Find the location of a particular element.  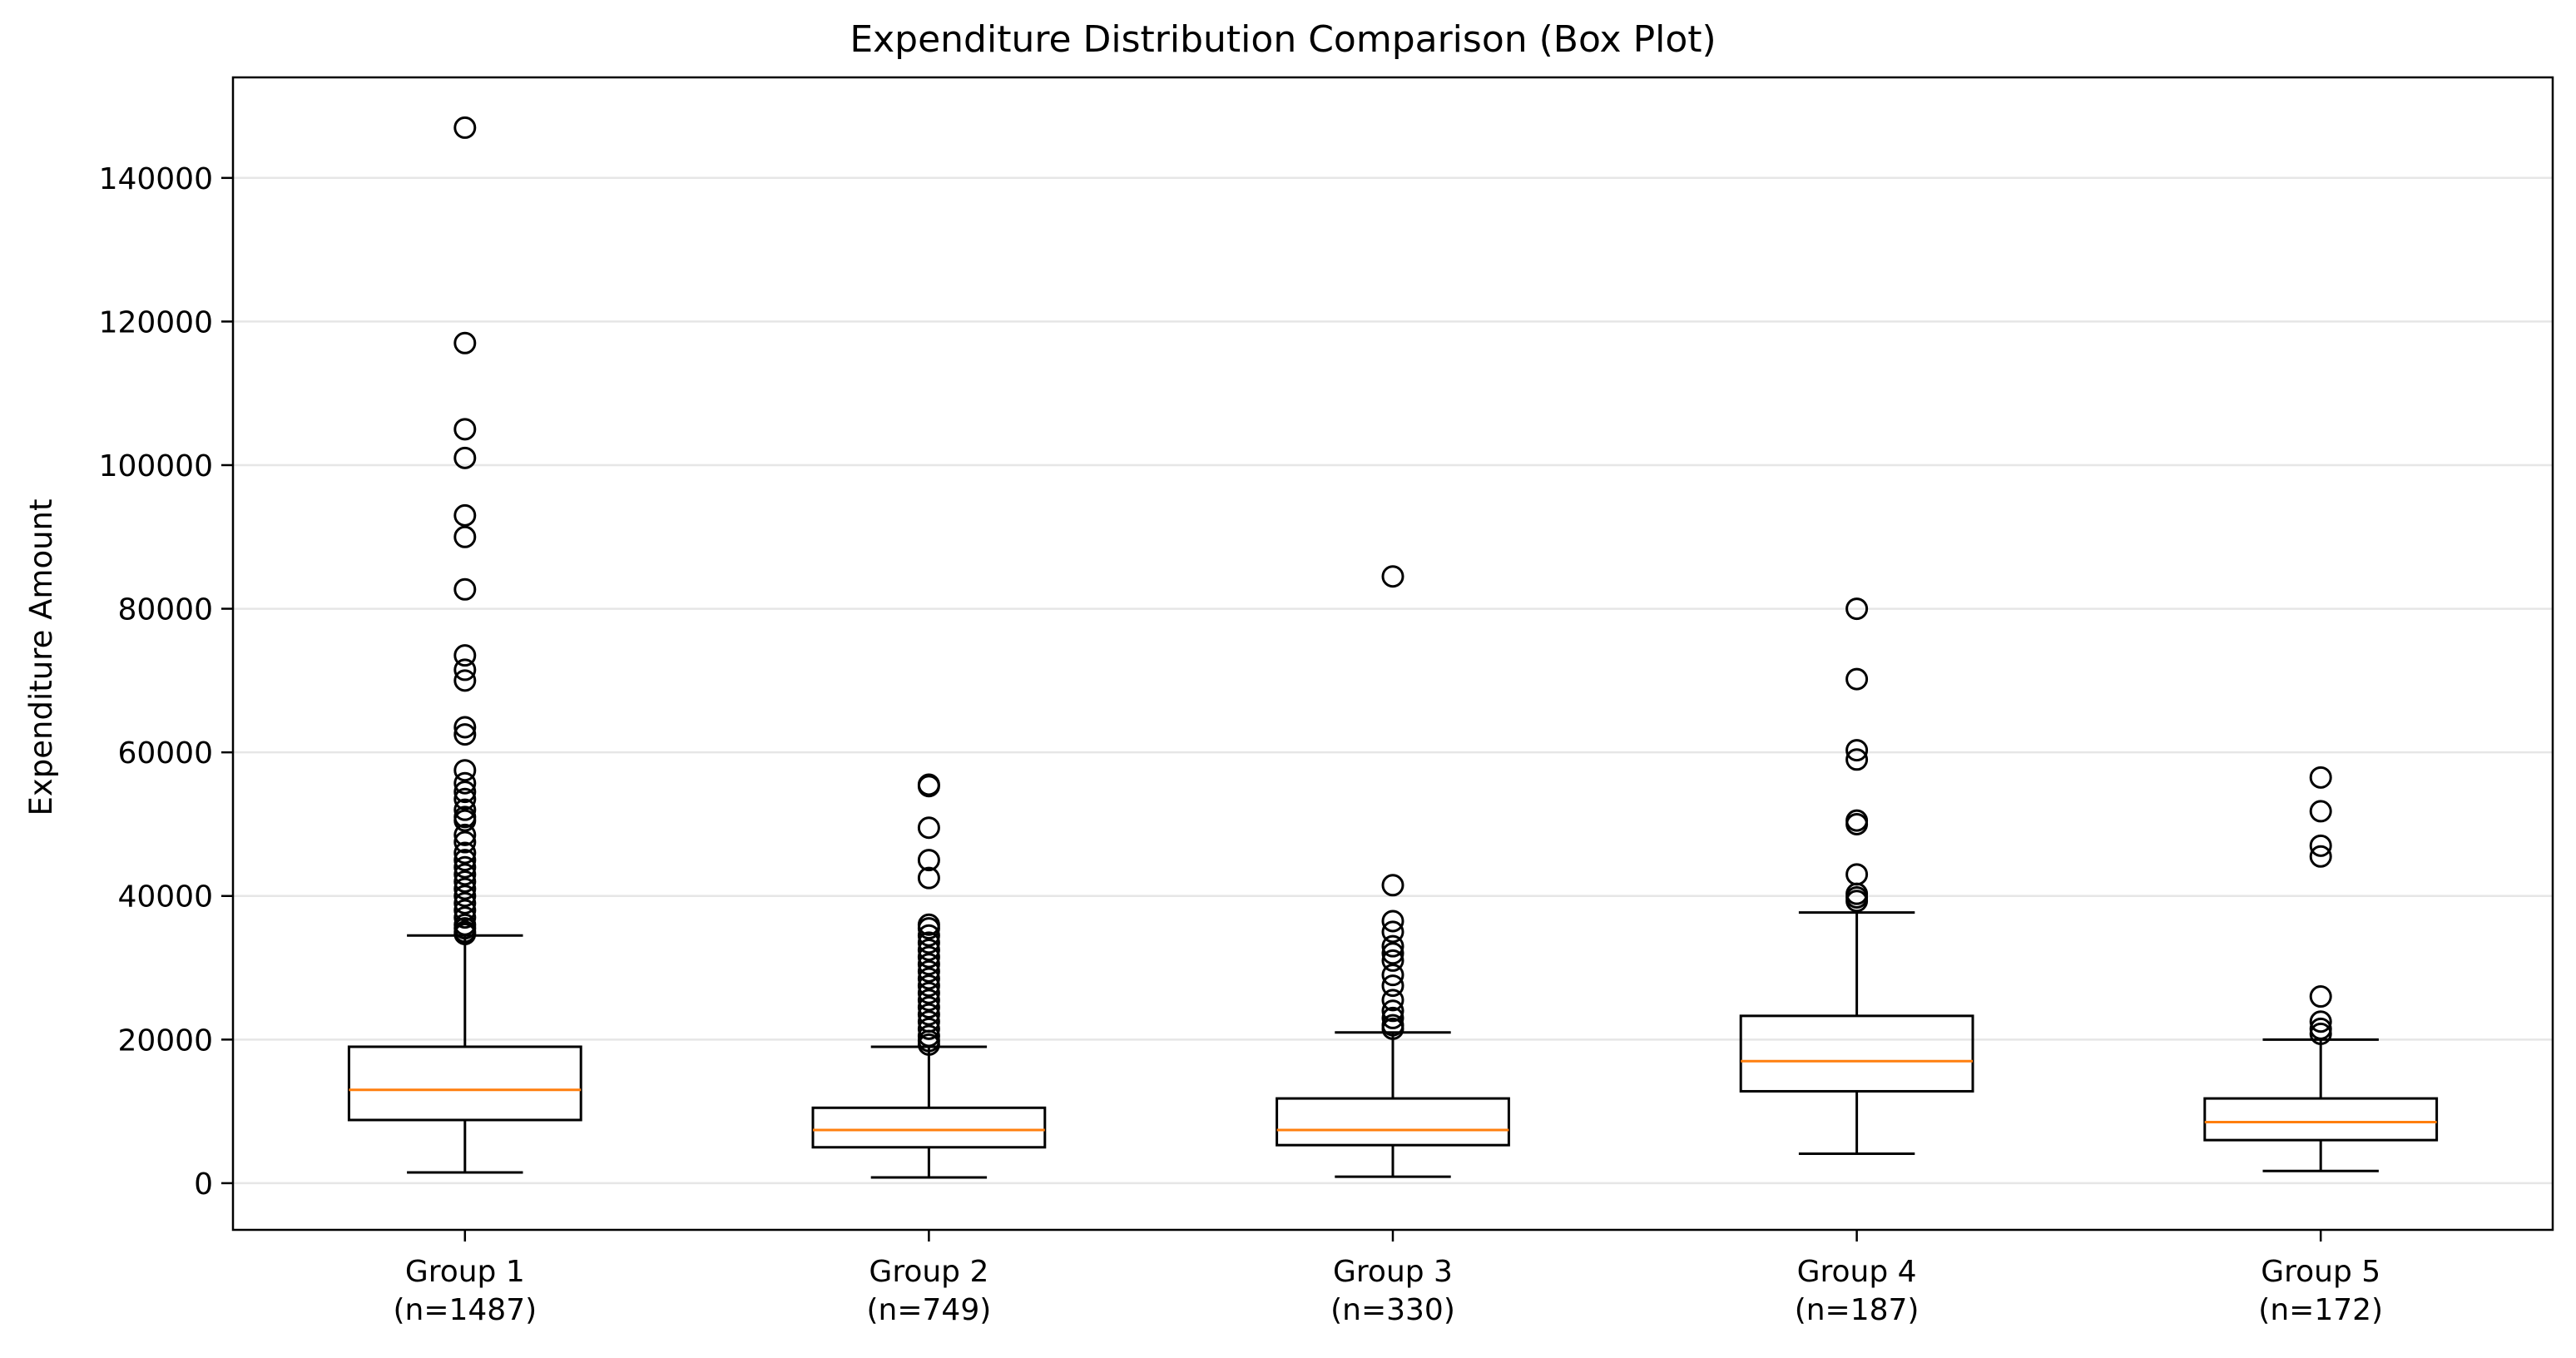

x-tick-label: Group 5 is located at coordinates (2320, 1272).